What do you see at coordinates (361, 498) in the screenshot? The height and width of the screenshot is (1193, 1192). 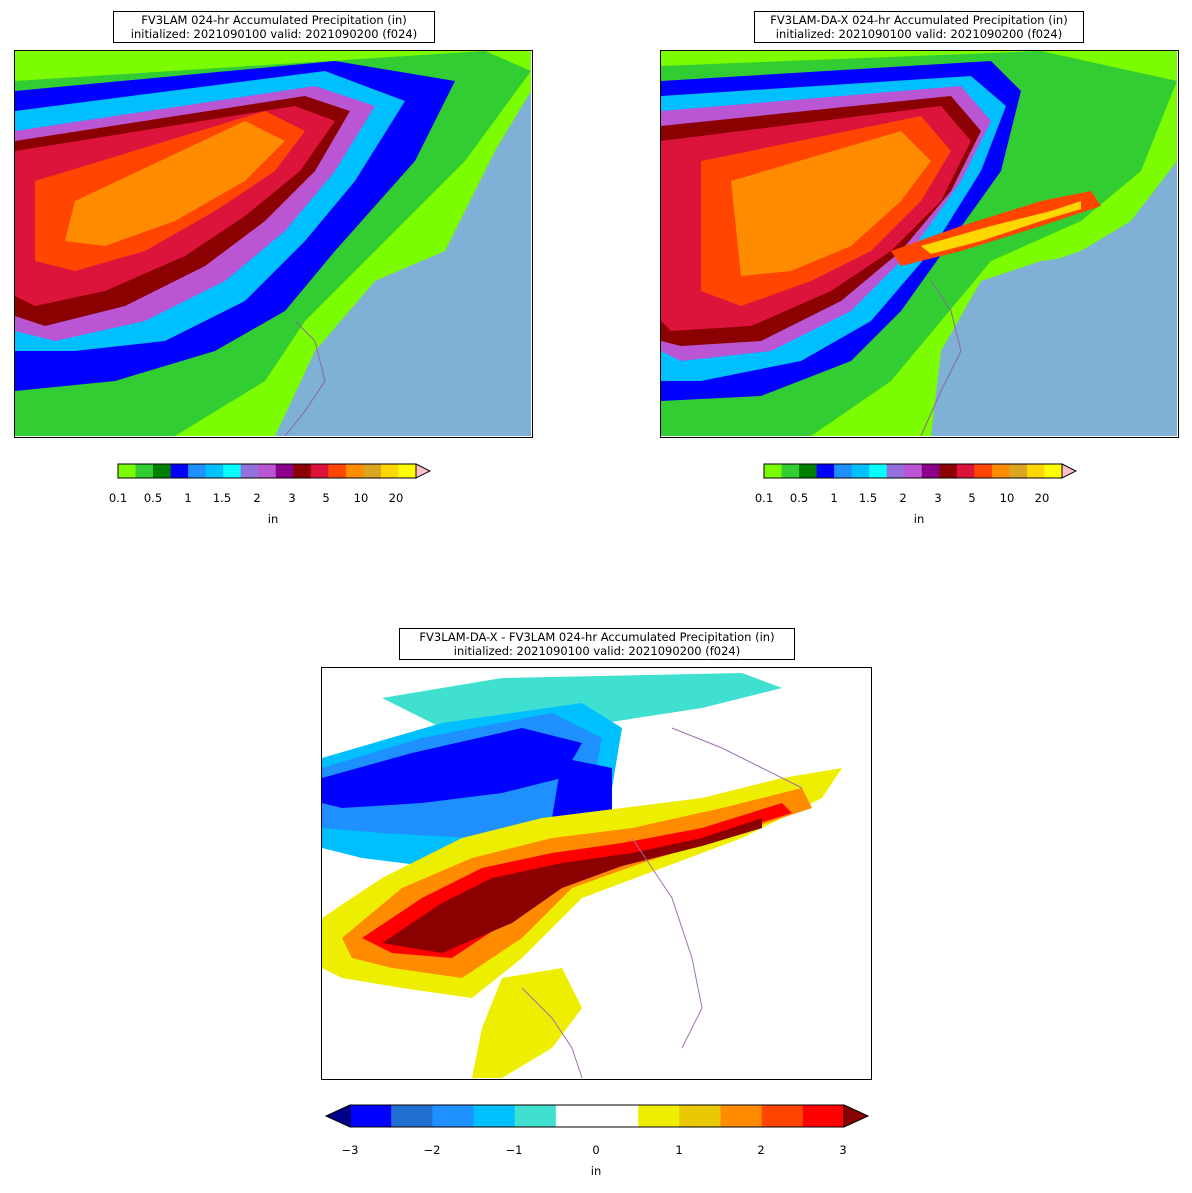 I see `tick-label: 10` at bounding box center [361, 498].